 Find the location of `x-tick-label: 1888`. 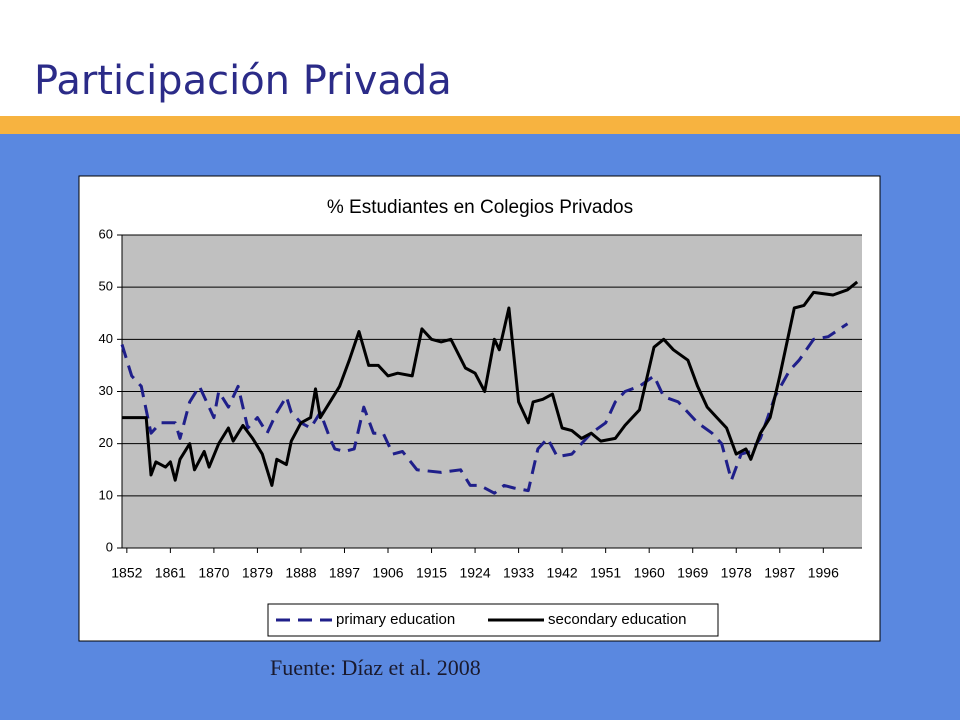

x-tick-label: 1888 is located at coordinates (300, 573).